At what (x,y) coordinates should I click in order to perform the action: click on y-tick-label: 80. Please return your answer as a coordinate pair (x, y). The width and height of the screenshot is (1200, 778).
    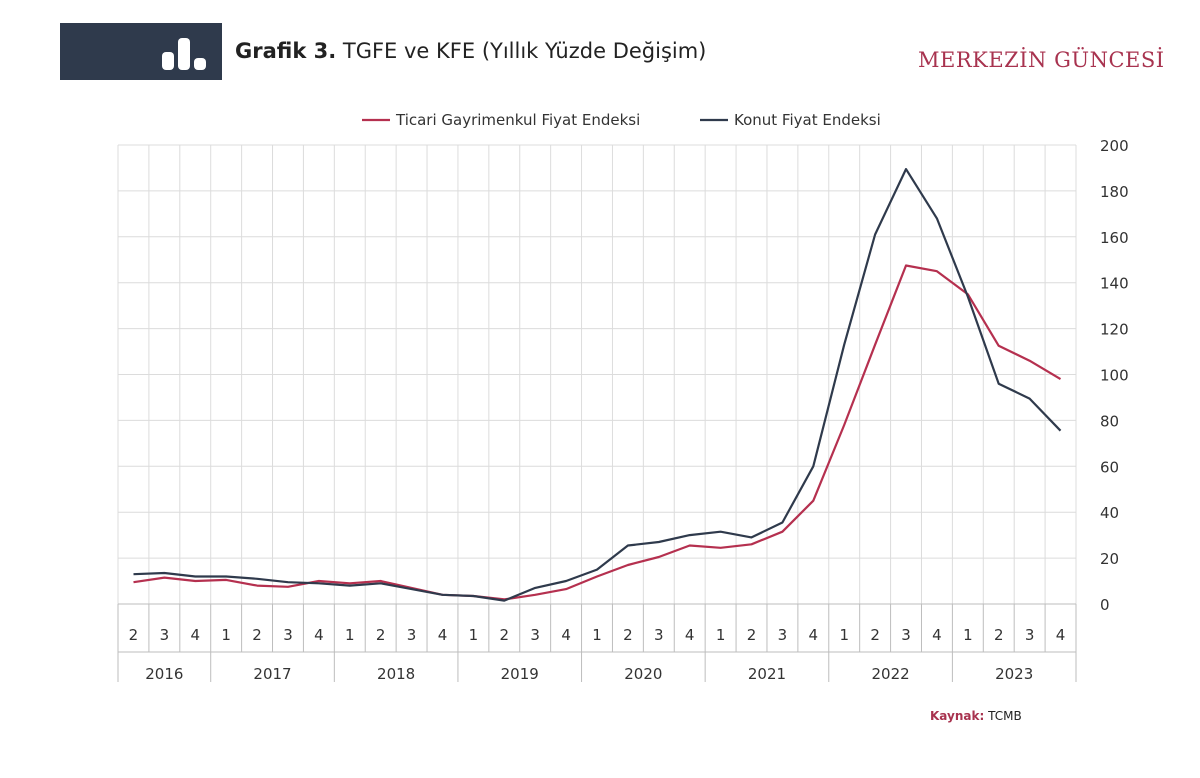
    Looking at the image, I should click on (1109, 421).